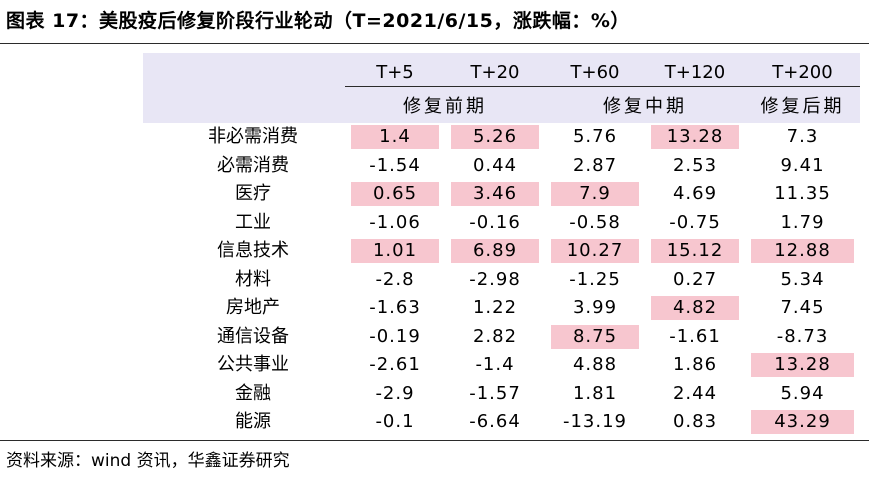 This screenshot has height=479, width=869. Describe the element at coordinates (802, 279) in the screenshot. I see `table-cell: 5.34` at that location.